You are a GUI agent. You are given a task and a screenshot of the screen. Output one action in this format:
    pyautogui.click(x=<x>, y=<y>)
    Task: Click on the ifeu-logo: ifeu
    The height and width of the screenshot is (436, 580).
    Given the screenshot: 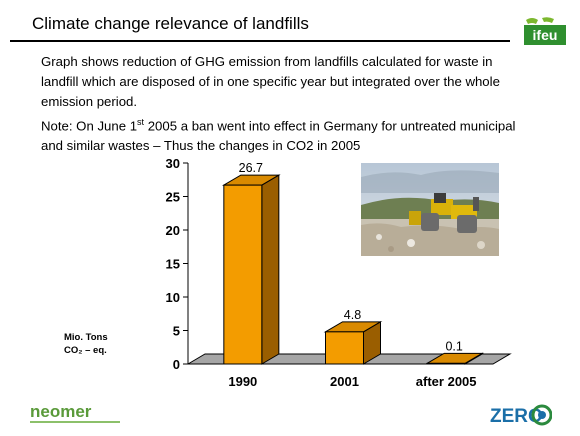 What is the action you would take?
    pyautogui.click(x=545, y=31)
    